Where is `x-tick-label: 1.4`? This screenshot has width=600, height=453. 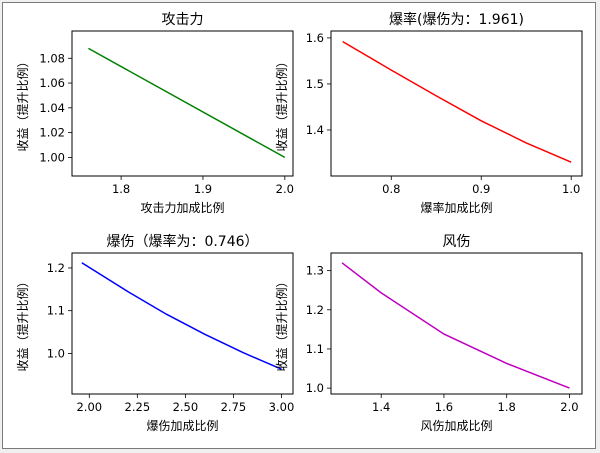
x-tick-label: 1.4 is located at coordinates (381, 407).